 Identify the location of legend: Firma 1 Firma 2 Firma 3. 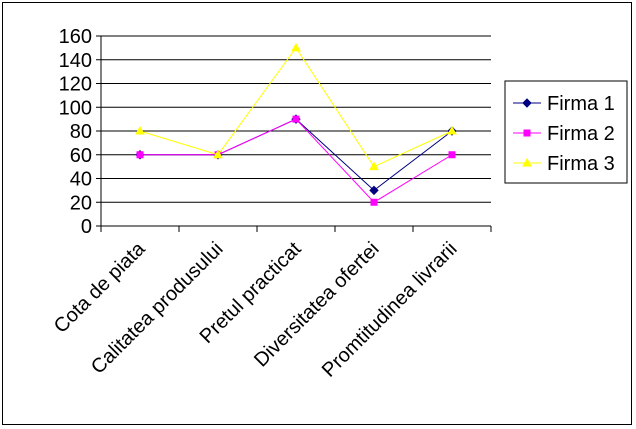
(566, 132).